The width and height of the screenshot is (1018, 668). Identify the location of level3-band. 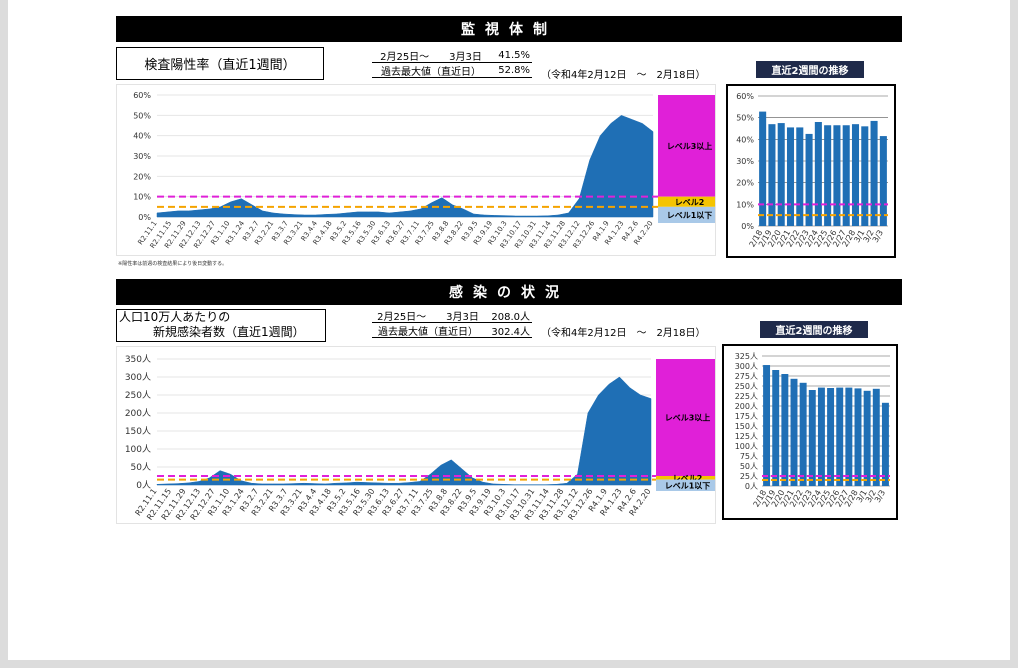
(689, 146).